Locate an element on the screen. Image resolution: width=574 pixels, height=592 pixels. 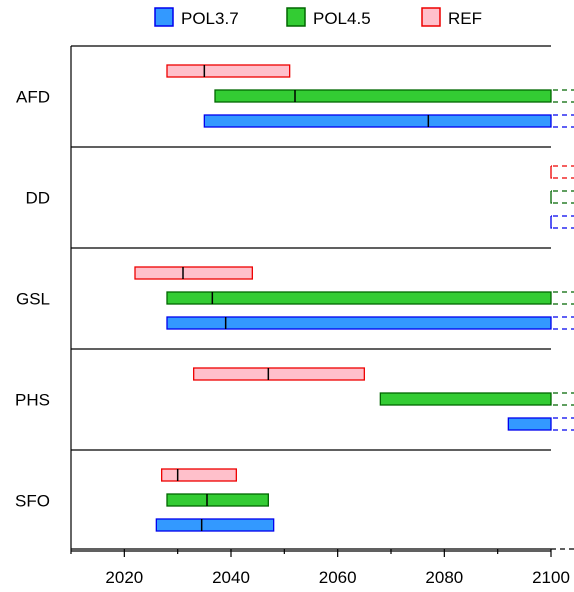
category-label-sfo: SFO is located at coordinates (32, 501).